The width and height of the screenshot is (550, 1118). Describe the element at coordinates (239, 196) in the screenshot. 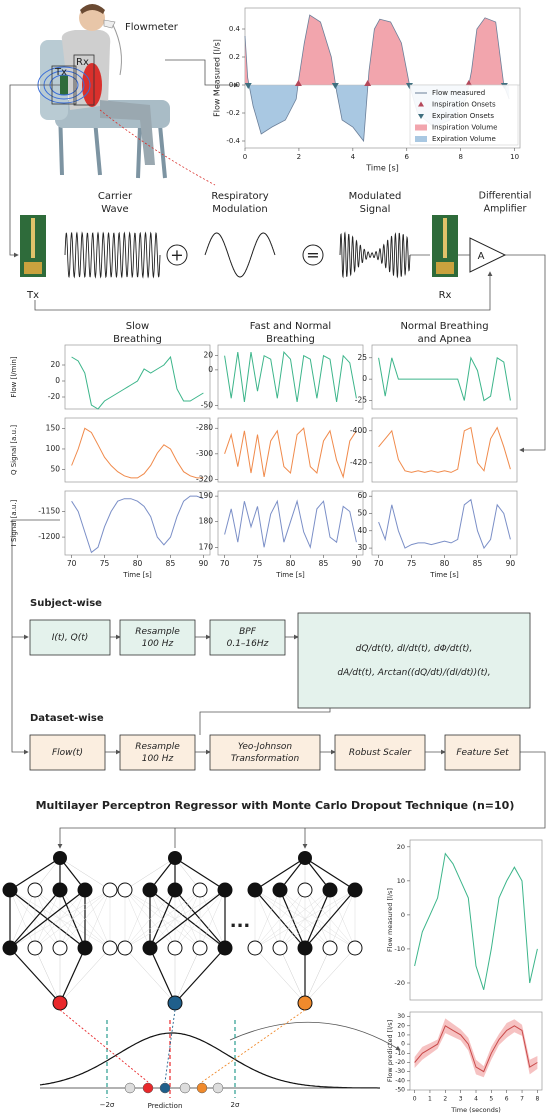

I see `modulation-title: Respiratory` at that location.